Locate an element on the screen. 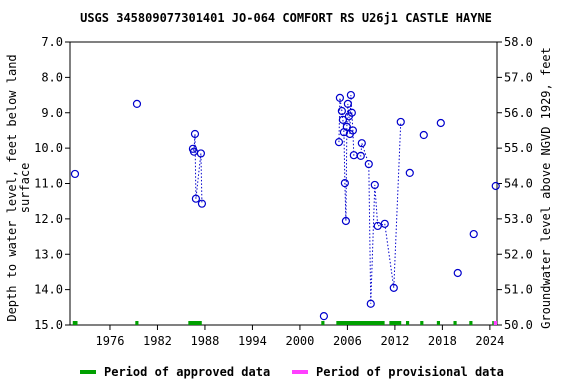  y-tick-label: 9.0 is located at coordinates (52, 113).